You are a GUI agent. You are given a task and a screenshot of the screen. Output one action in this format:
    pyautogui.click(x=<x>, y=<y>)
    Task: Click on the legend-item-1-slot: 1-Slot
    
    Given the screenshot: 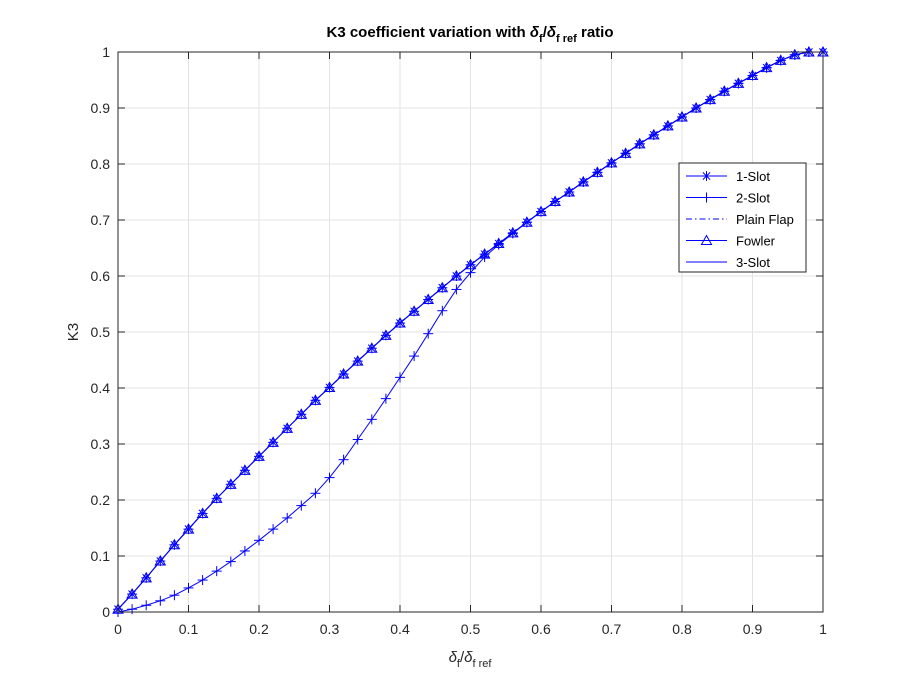 What is the action you would take?
    pyautogui.click(x=728, y=176)
    